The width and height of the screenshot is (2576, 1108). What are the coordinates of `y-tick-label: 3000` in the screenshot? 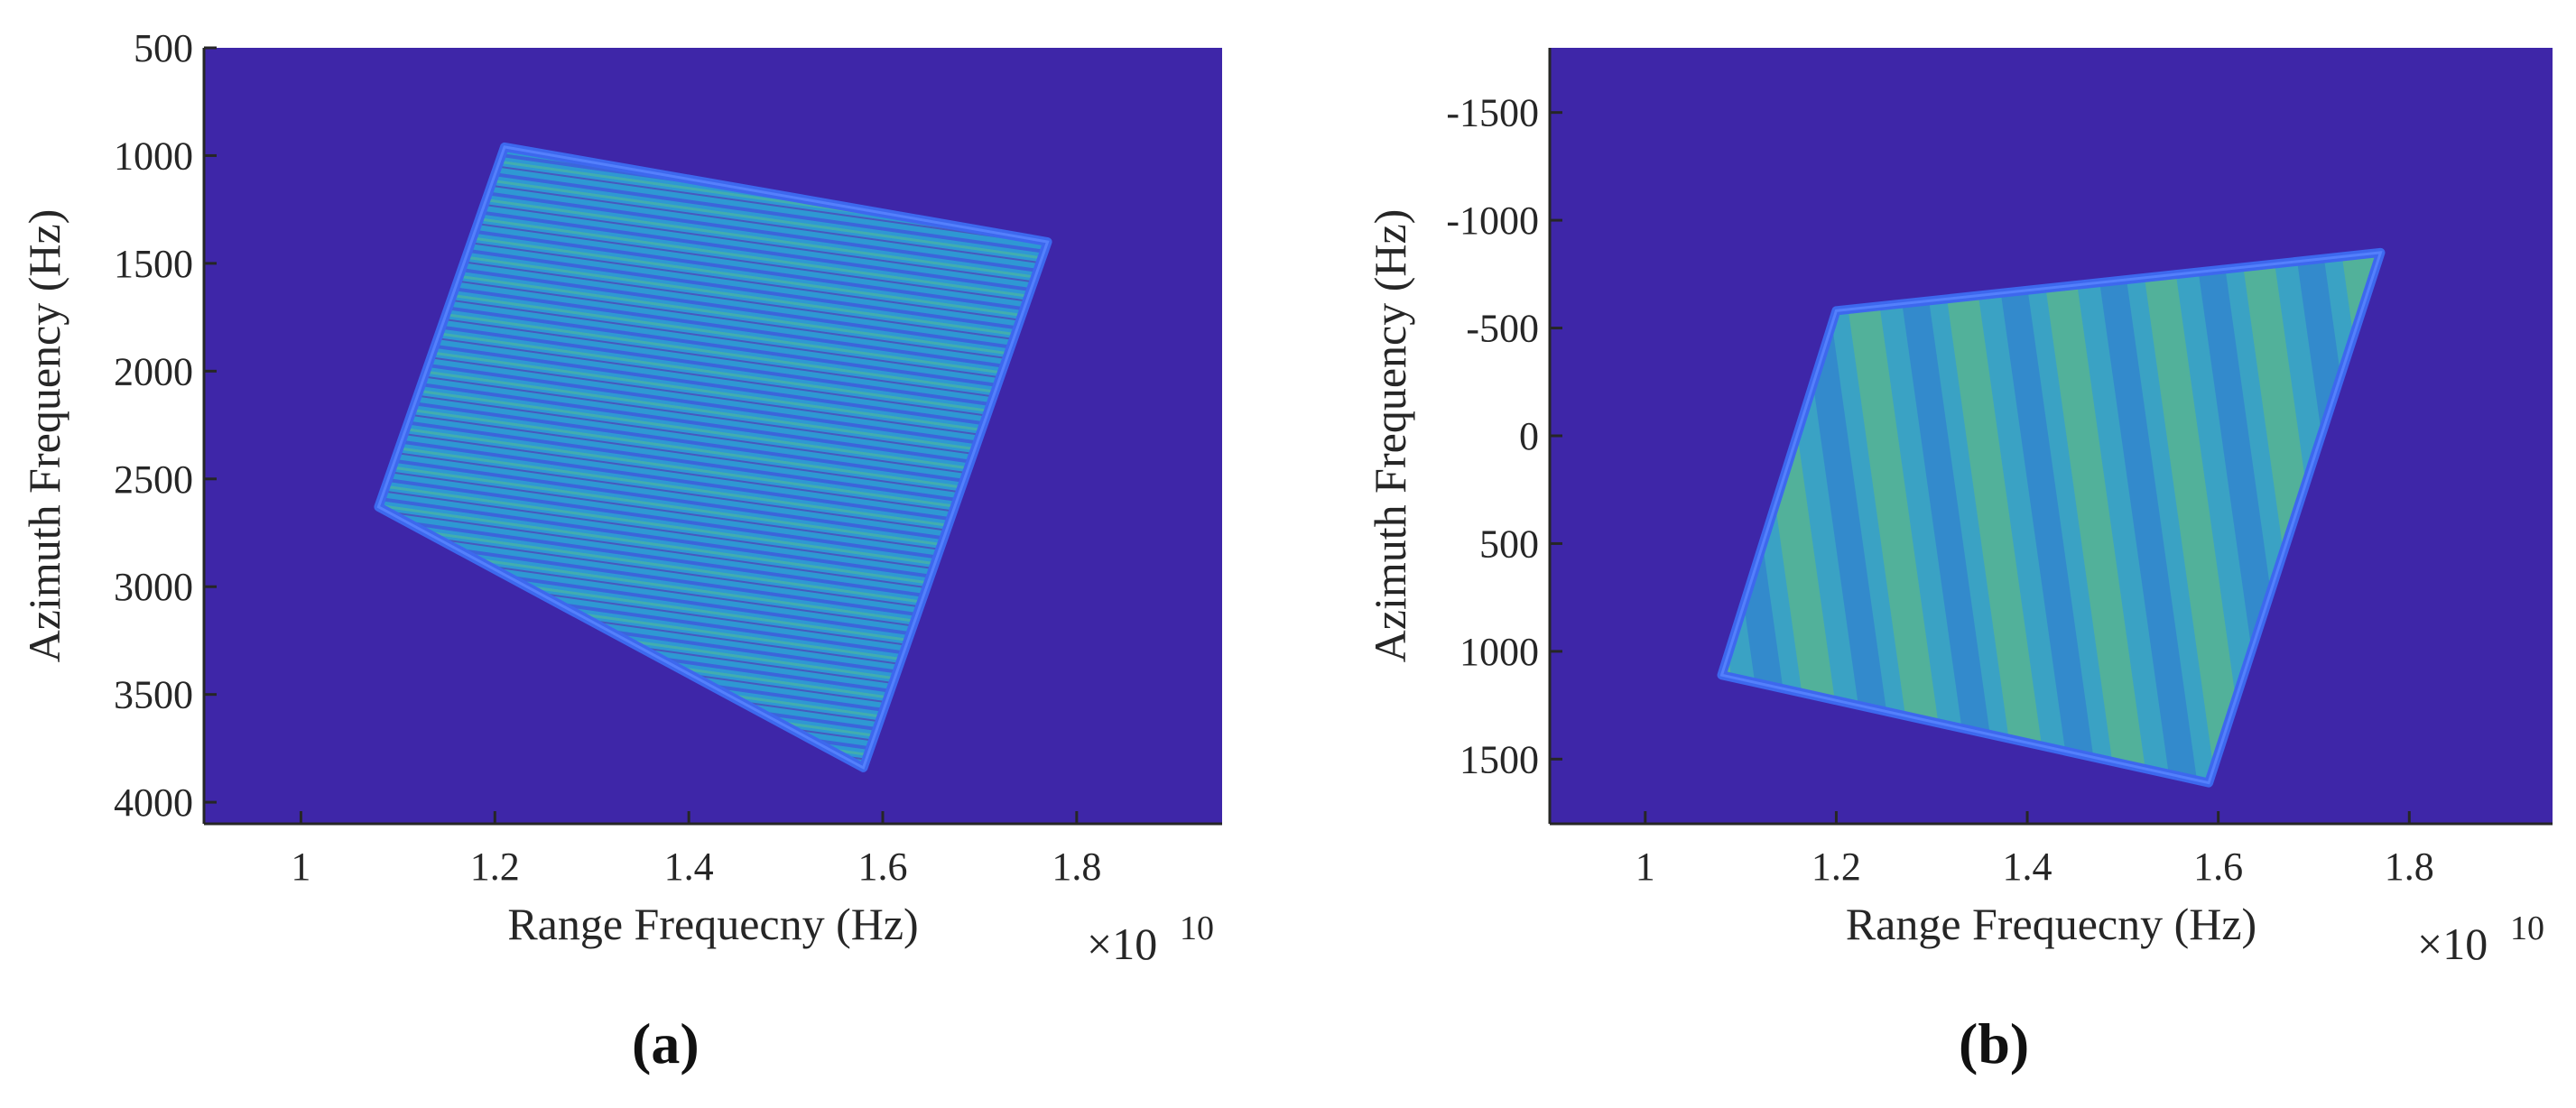 It's located at (153, 587).